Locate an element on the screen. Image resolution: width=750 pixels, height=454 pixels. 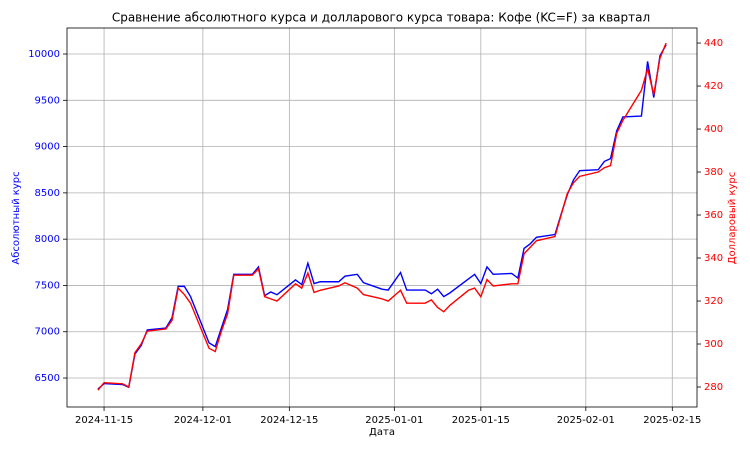
y-tick-label: 6500 is located at coordinates (47, 378).